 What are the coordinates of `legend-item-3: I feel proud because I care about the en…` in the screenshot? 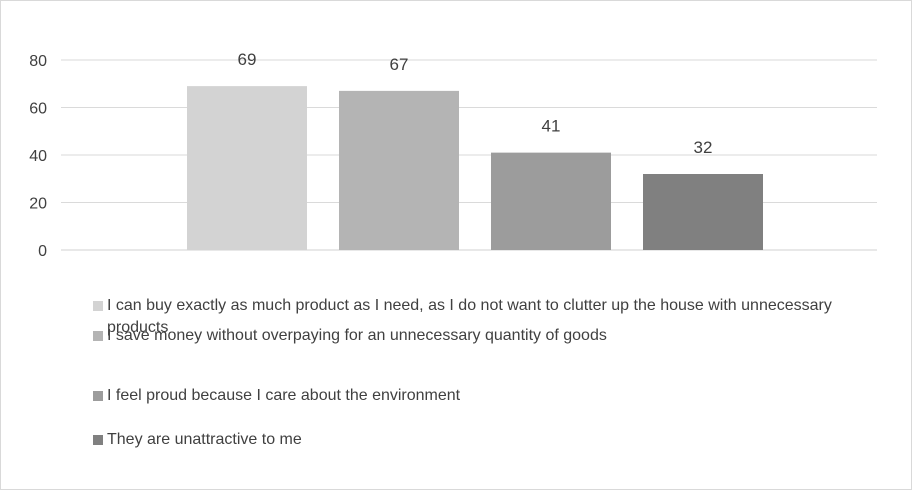 It's located at (490, 396).